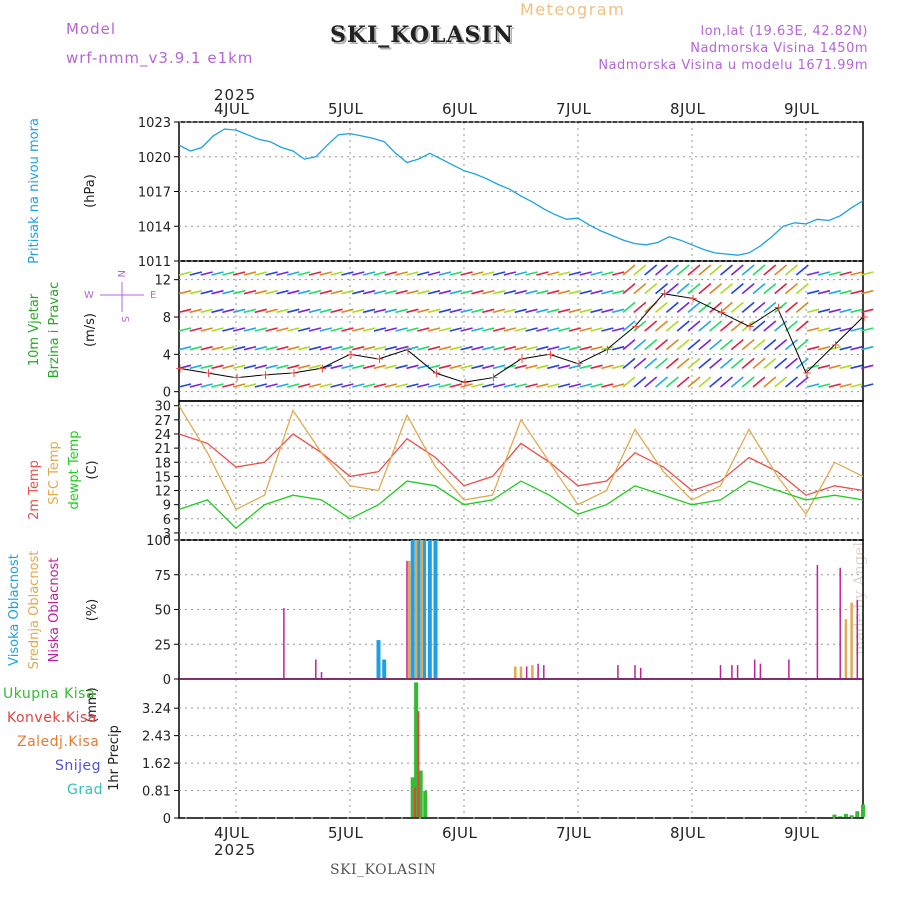 The height and width of the screenshot is (900, 900). What do you see at coordinates (154, 227) in the screenshot?
I see `y-tick-label: 1014` at bounding box center [154, 227].